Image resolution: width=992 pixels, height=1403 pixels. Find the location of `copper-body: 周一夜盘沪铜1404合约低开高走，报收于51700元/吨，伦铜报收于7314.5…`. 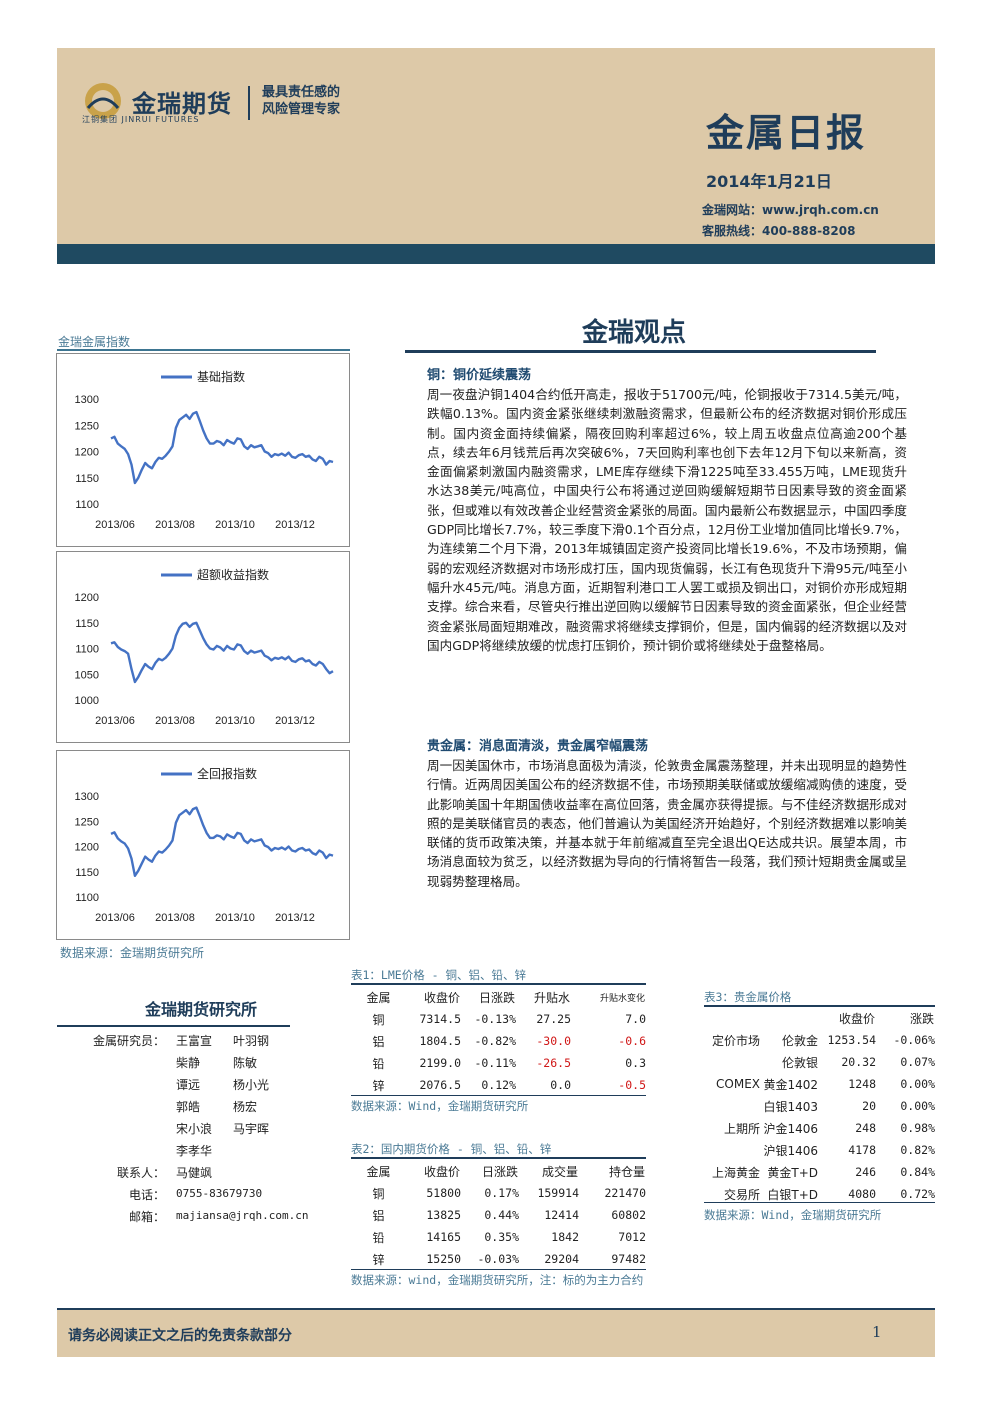

copper-body: 周一夜盘沪铜1404合约低开高走，报收于51700元/吨，伦铜报收于7314.5… is located at coordinates (667, 520).